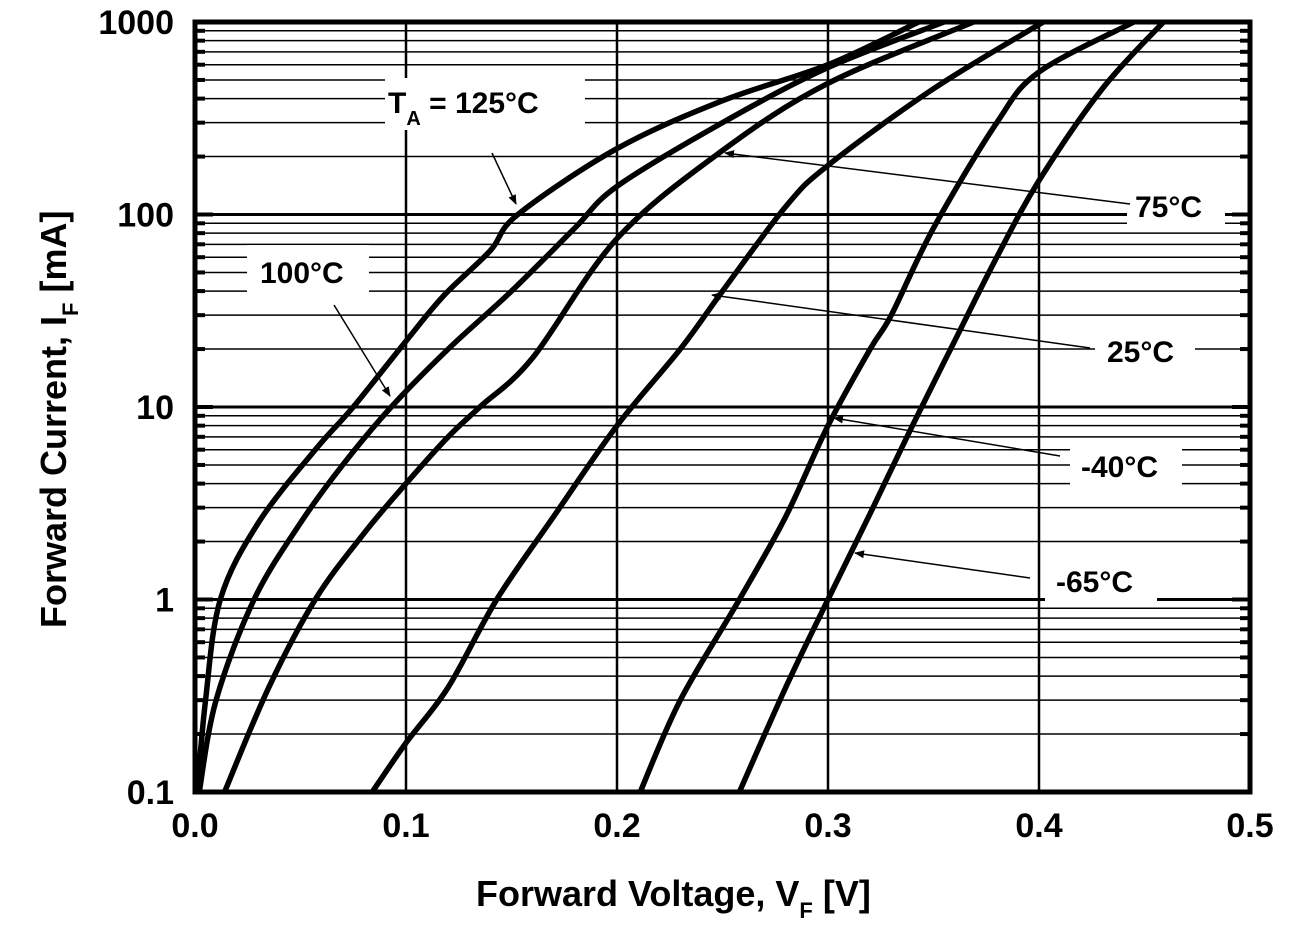 This screenshot has width=1293, height=934. I want to click on annotation-25c: 25°C, so click(1140, 352).